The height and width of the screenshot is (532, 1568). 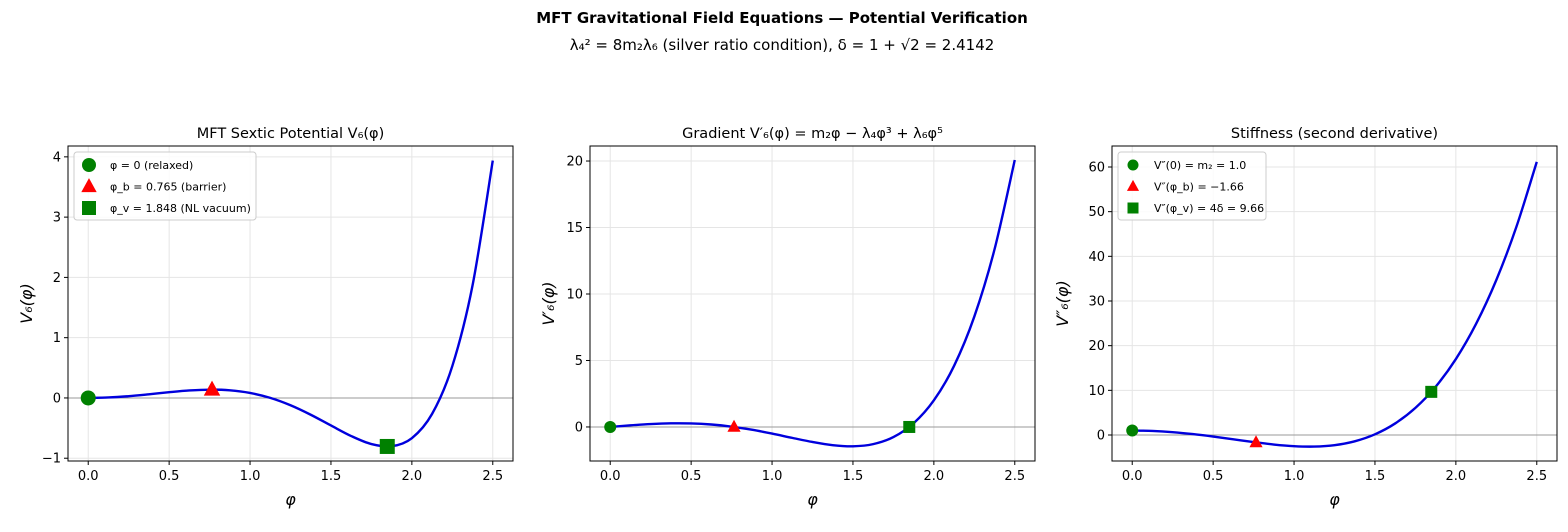 What do you see at coordinates (180, 208) in the screenshot?
I see `legend-label: φ_v = 1.848 (NL vacuum)` at bounding box center [180, 208].